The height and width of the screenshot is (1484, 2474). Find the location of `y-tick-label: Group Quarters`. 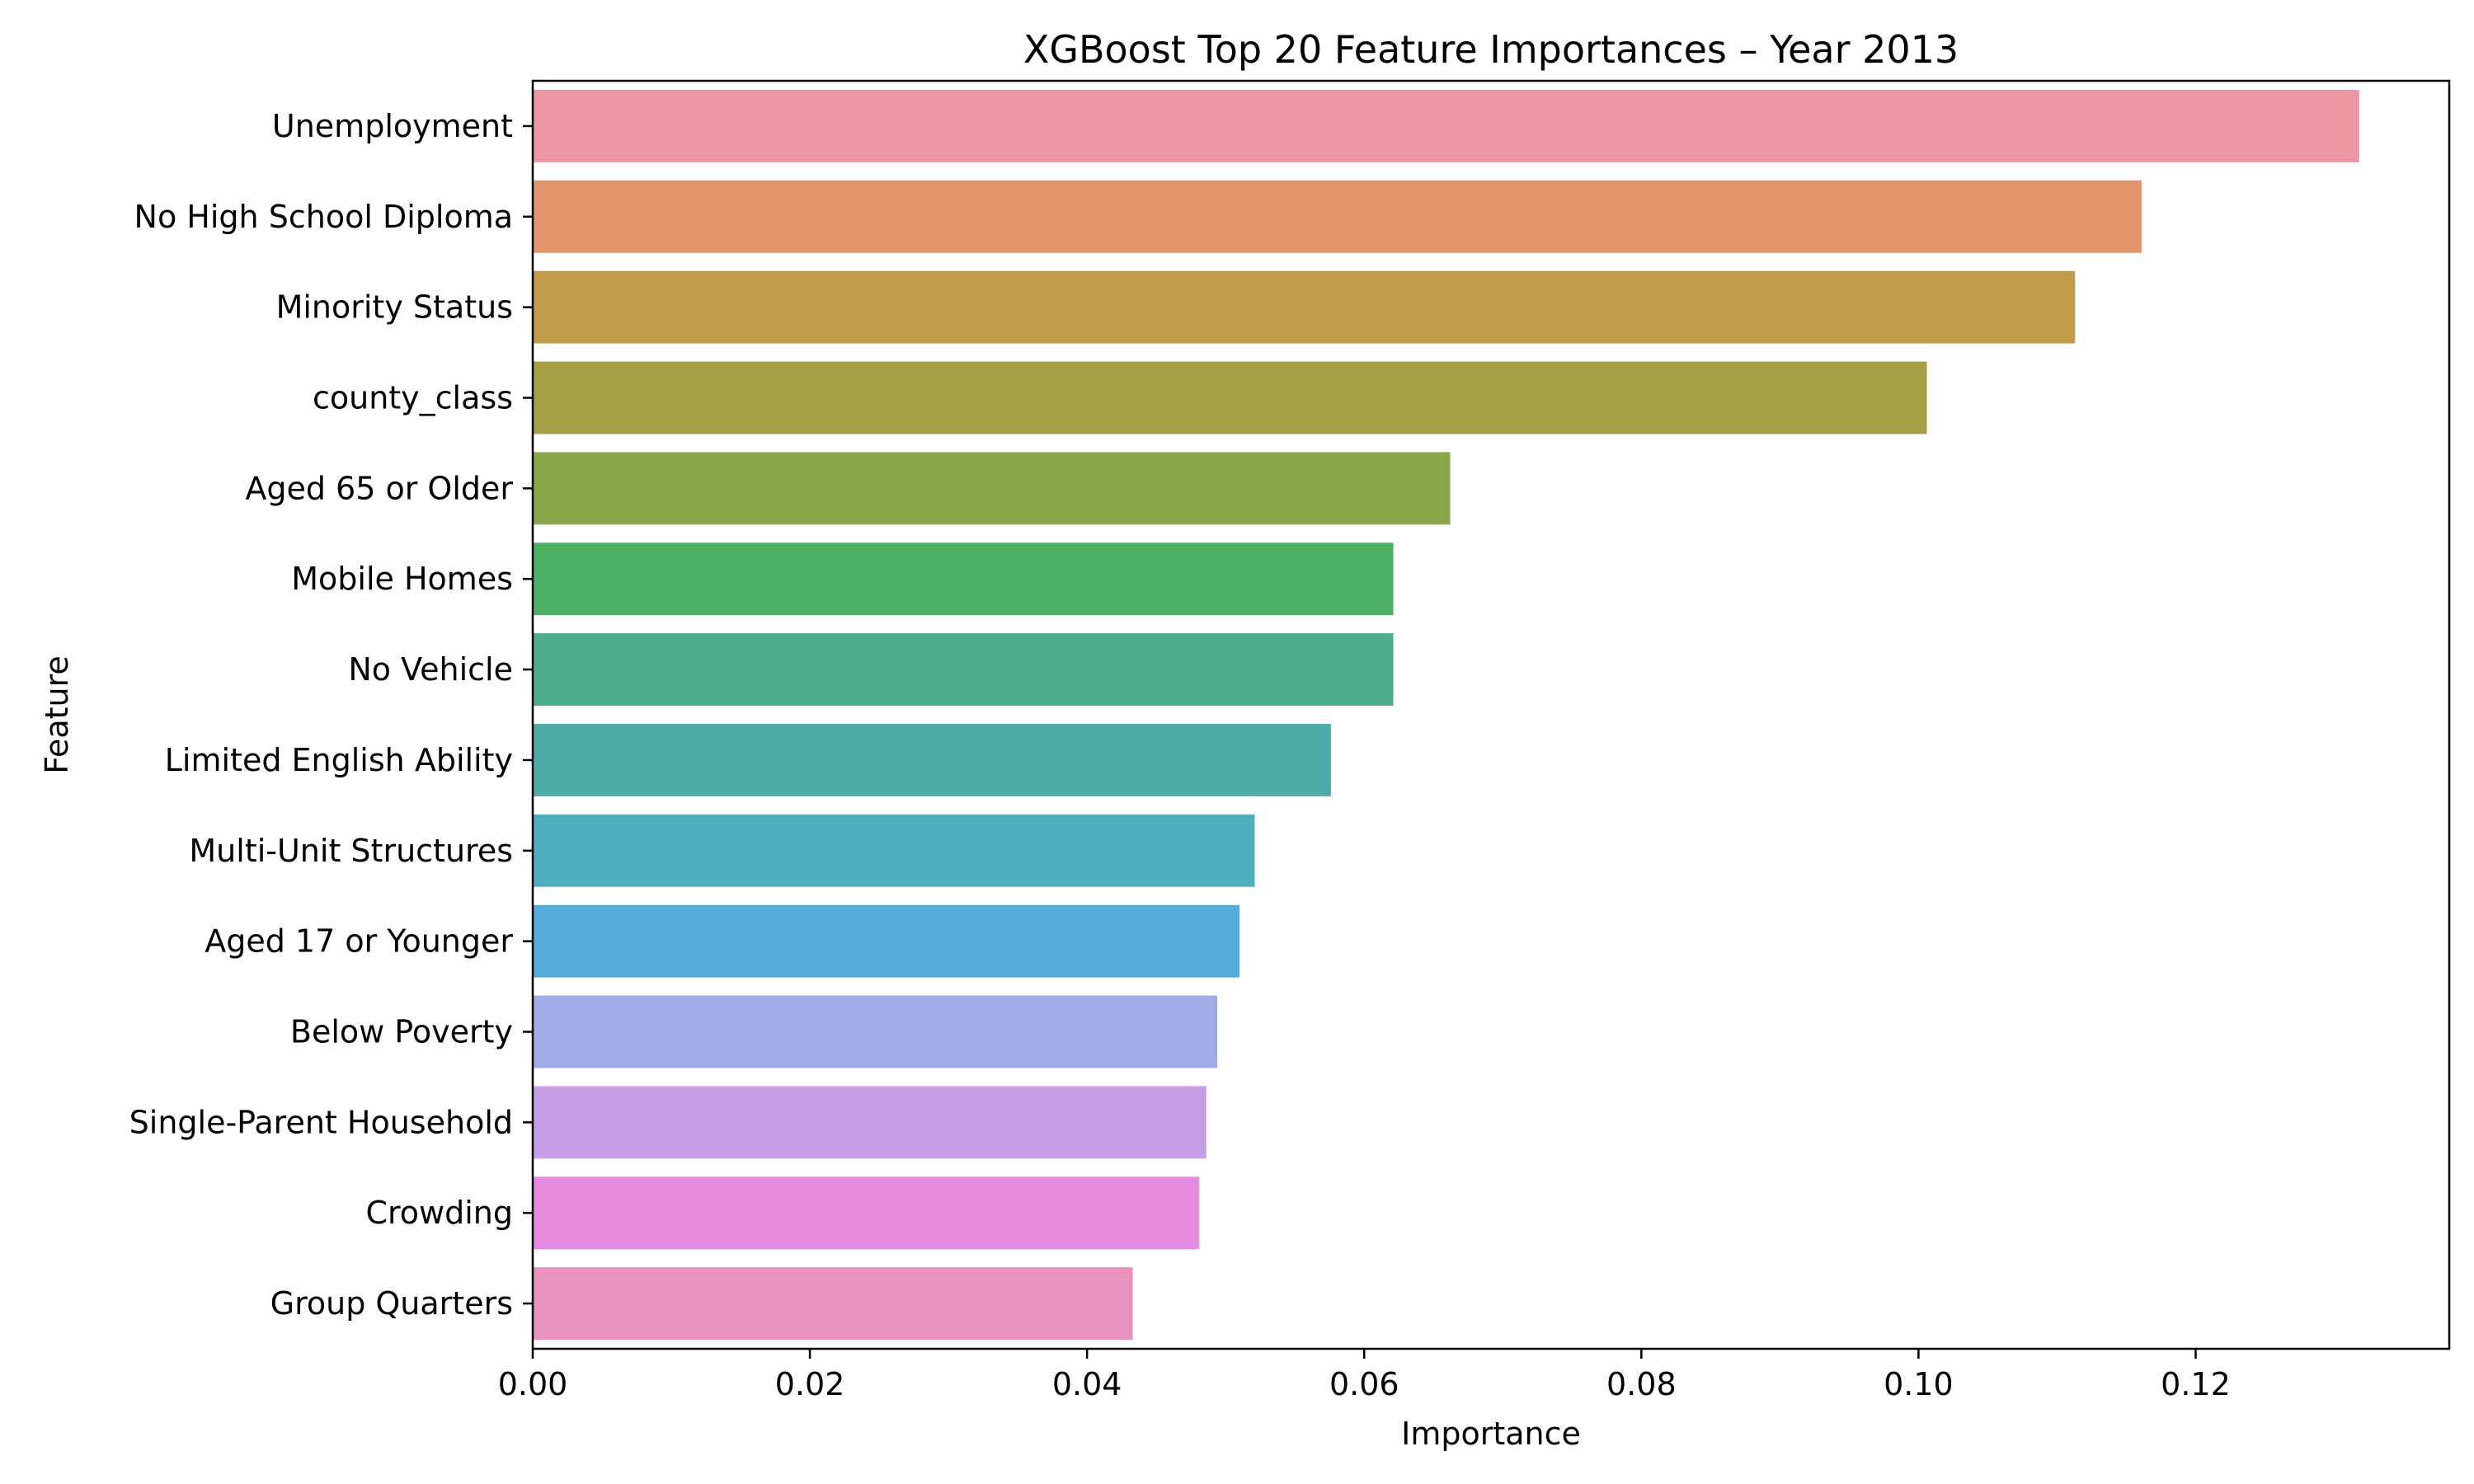

y-tick-label: Group Quarters is located at coordinates (391, 1303).